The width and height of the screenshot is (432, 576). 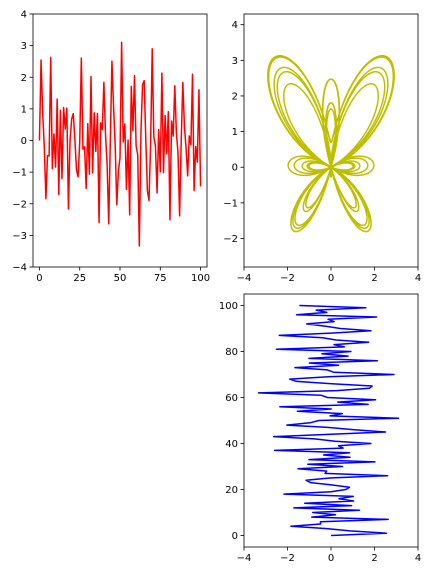 I want to click on x-tick-label: 50, so click(x=120, y=278).